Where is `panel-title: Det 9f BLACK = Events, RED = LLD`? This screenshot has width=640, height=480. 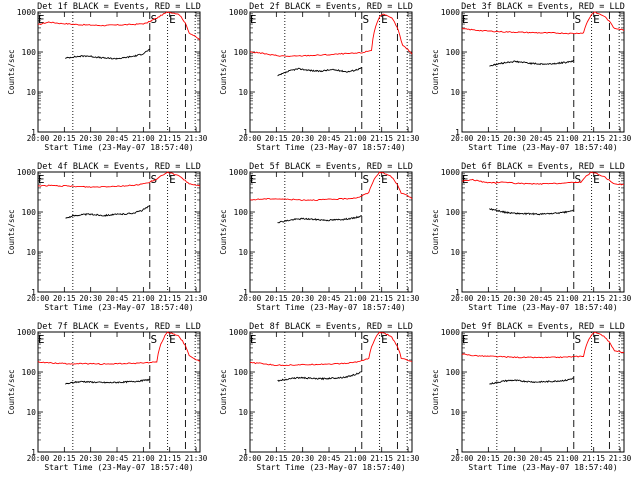
panel-title: Det 9f BLACK = Events, RED = LLD is located at coordinates (543, 327).